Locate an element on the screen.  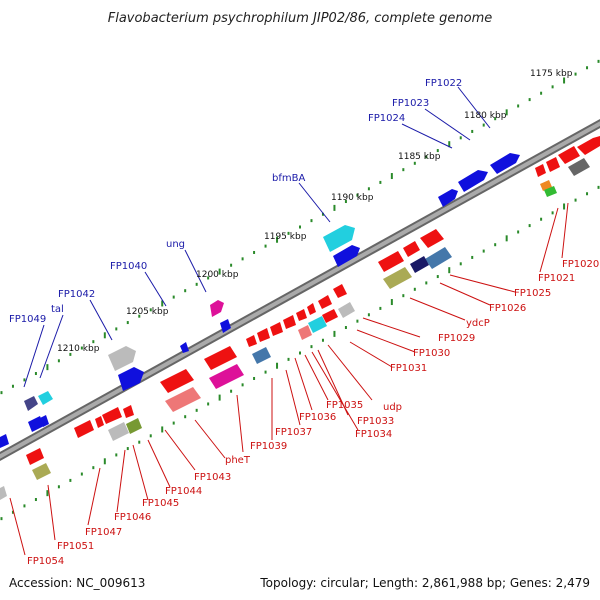
gene-label: FP1037 is located at coordinates (293, 432).